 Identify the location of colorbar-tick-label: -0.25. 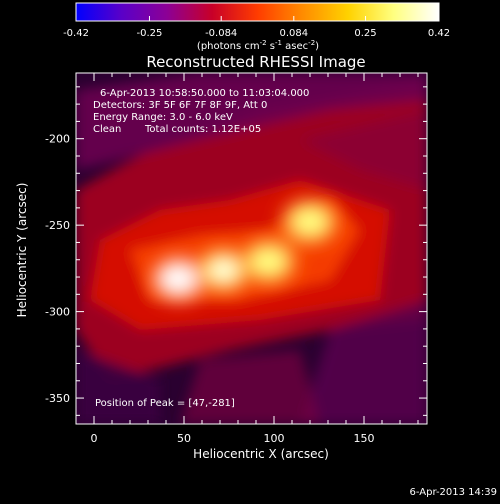
(150, 33).